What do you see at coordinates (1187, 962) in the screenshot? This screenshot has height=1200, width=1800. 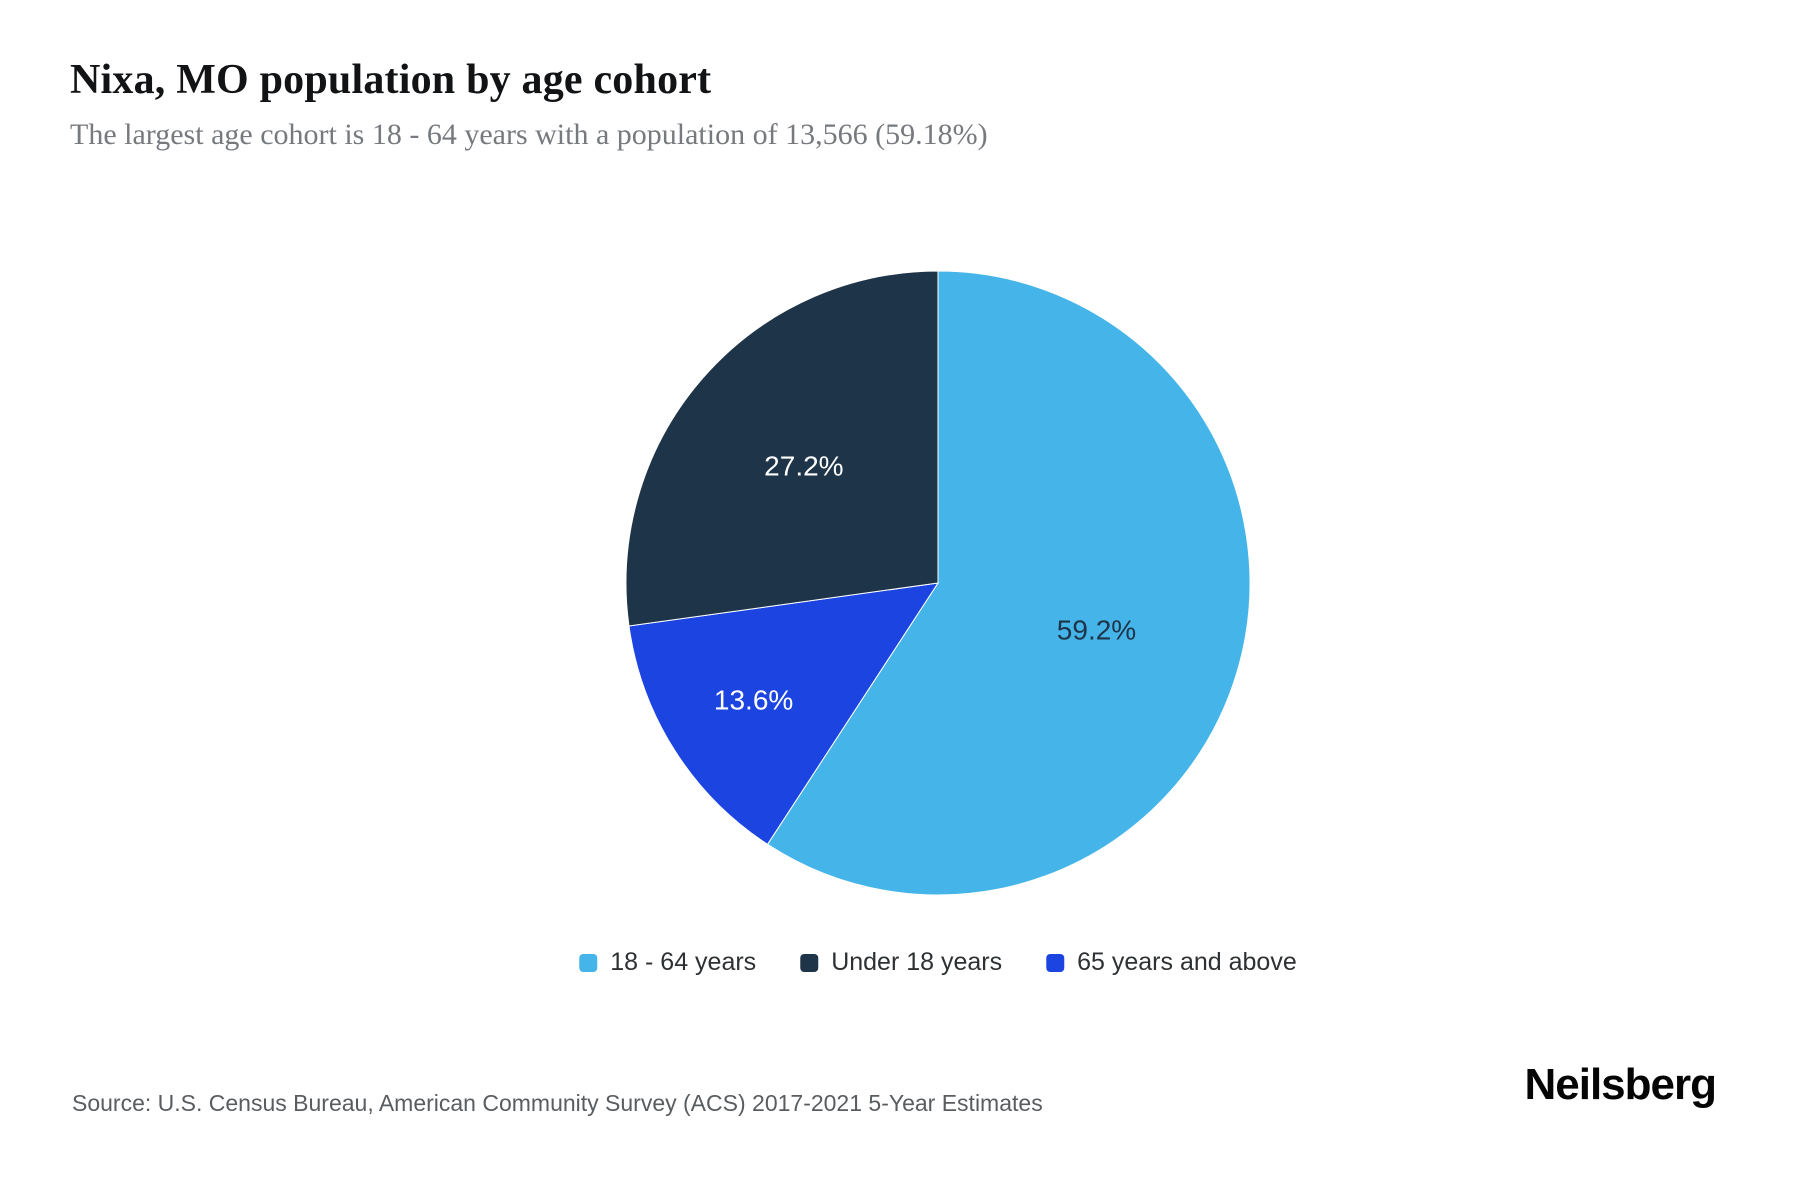 I see `legend-label: 65 years and above` at bounding box center [1187, 962].